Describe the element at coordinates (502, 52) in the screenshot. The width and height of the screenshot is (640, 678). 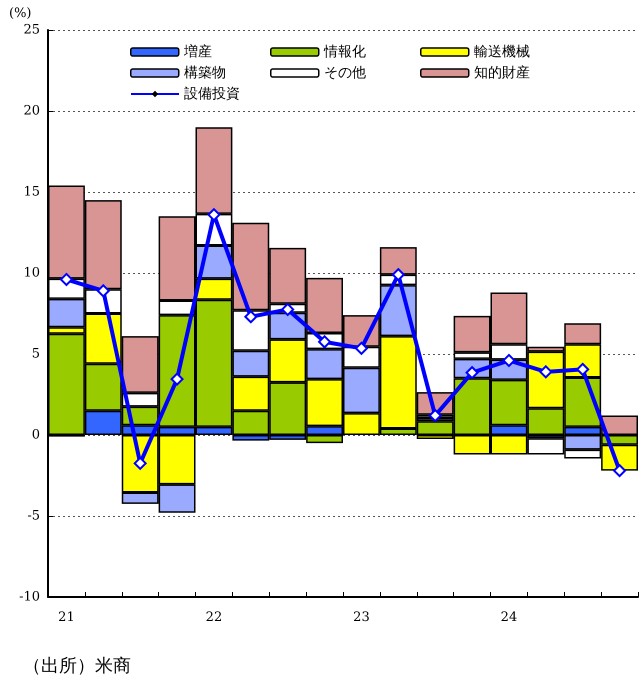
I see `legend-label: 輸送機械` at that location.